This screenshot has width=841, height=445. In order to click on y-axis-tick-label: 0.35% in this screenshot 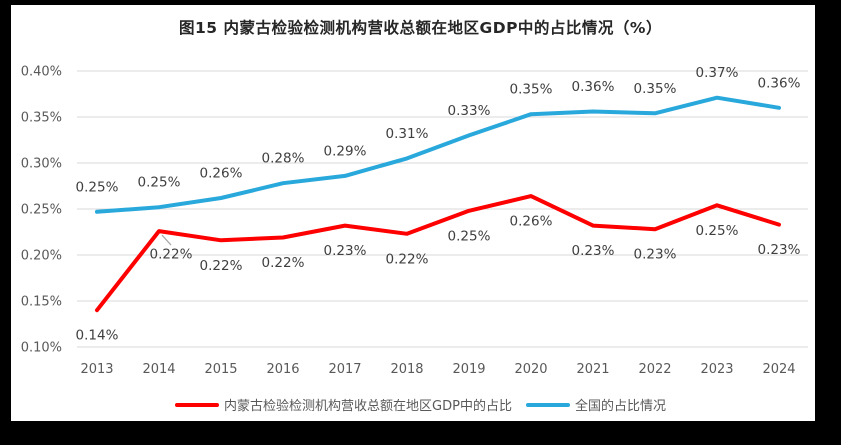, I will do `click(41, 118)`.